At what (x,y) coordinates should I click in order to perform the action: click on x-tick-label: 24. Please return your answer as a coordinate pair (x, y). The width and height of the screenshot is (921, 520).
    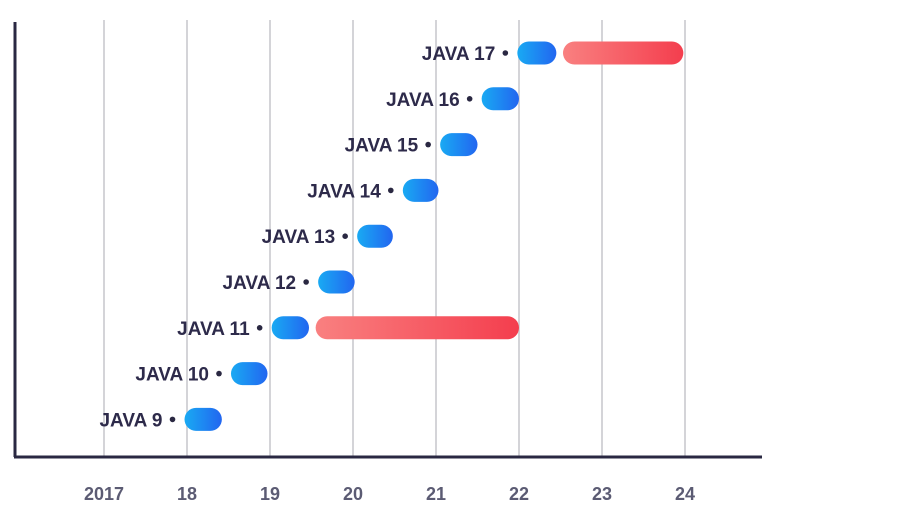
    Looking at the image, I should click on (685, 494).